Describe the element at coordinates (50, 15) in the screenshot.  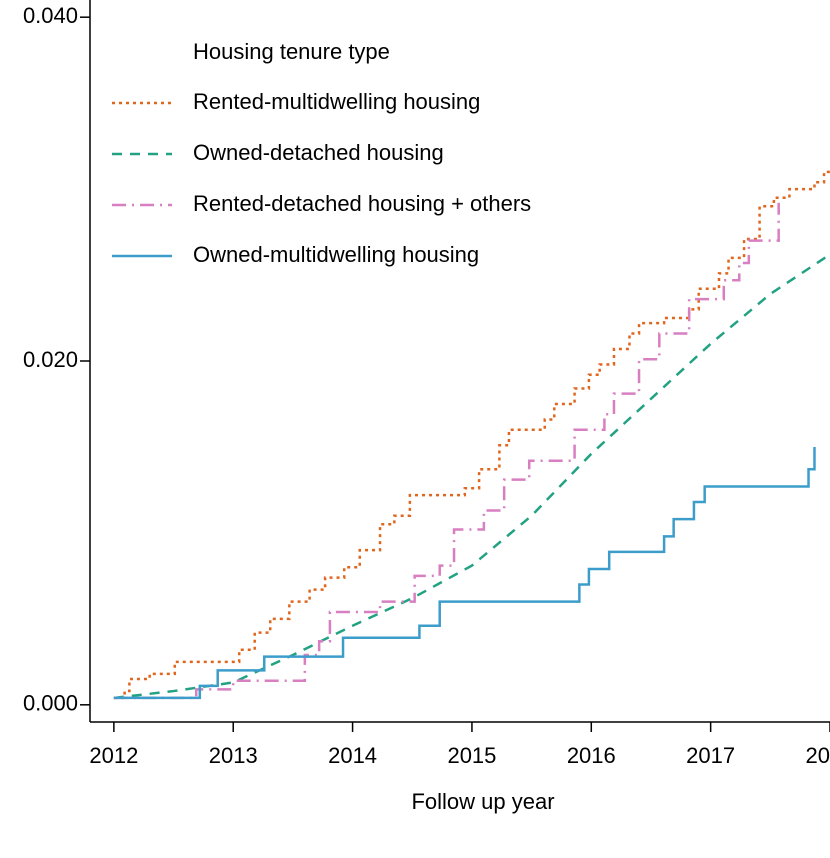
I see `y-tick-label: 0.040` at that location.